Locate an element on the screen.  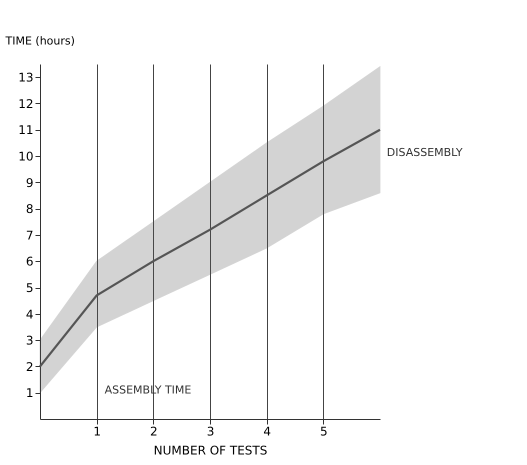
x-tick-label: 4 is located at coordinates (267, 431).